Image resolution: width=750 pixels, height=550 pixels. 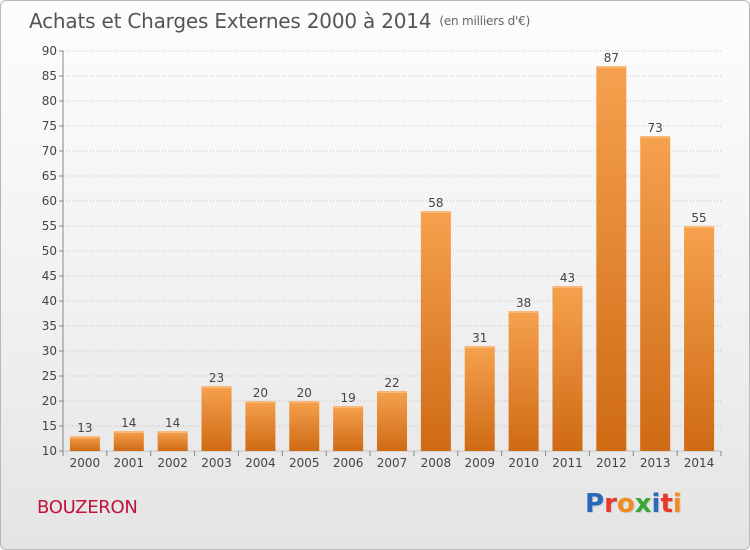 I want to click on logo-letter: t, so click(x=666, y=504).